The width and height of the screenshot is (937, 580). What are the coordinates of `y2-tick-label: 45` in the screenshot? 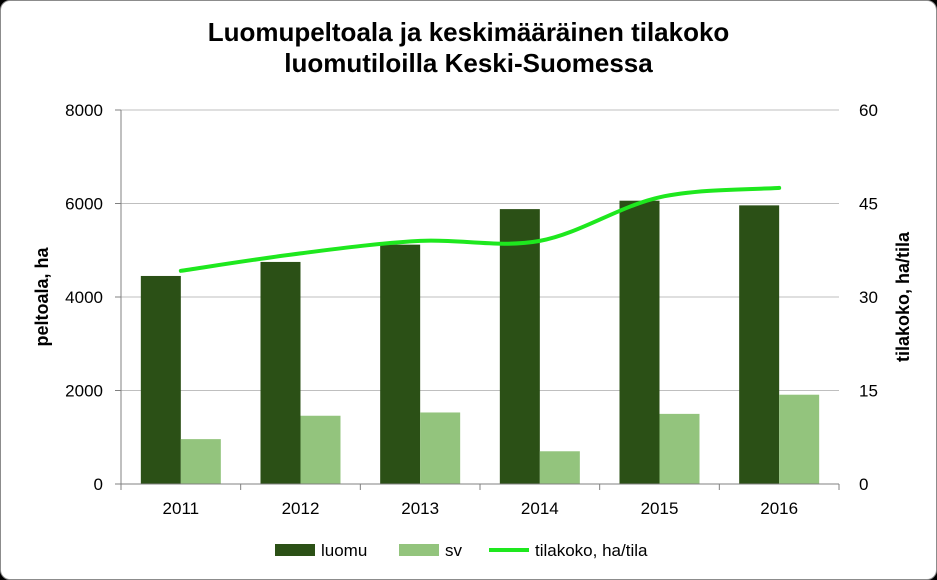 It's located at (868, 204).